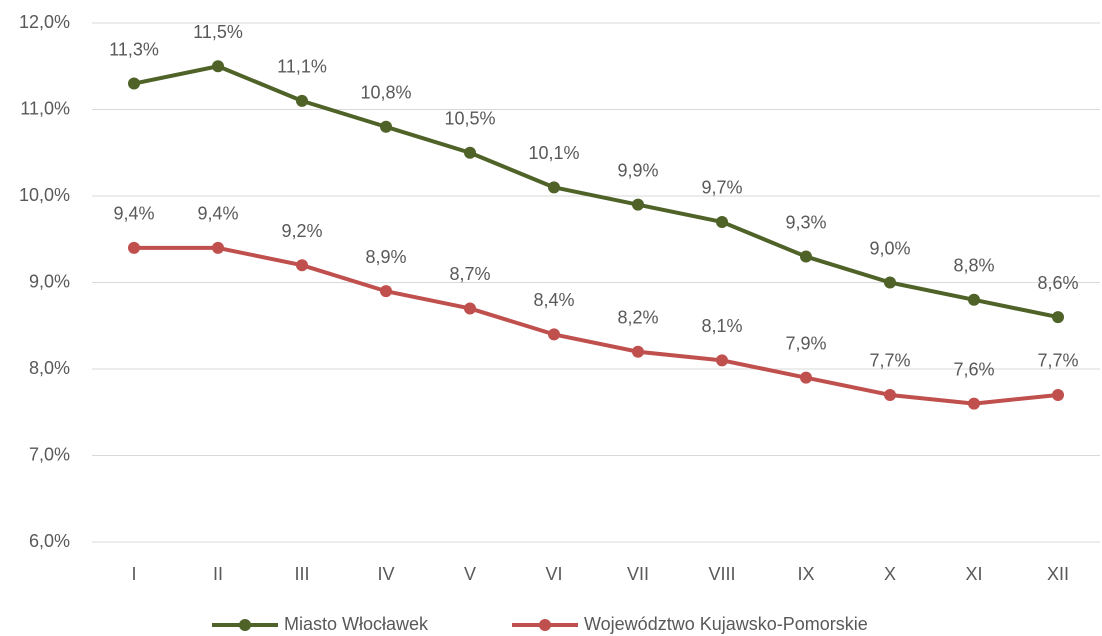 Image resolution: width=1102 pixels, height=636 pixels. What do you see at coordinates (890, 574) in the screenshot?
I see `x-tick-label: X` at bounding box center [890, 574].